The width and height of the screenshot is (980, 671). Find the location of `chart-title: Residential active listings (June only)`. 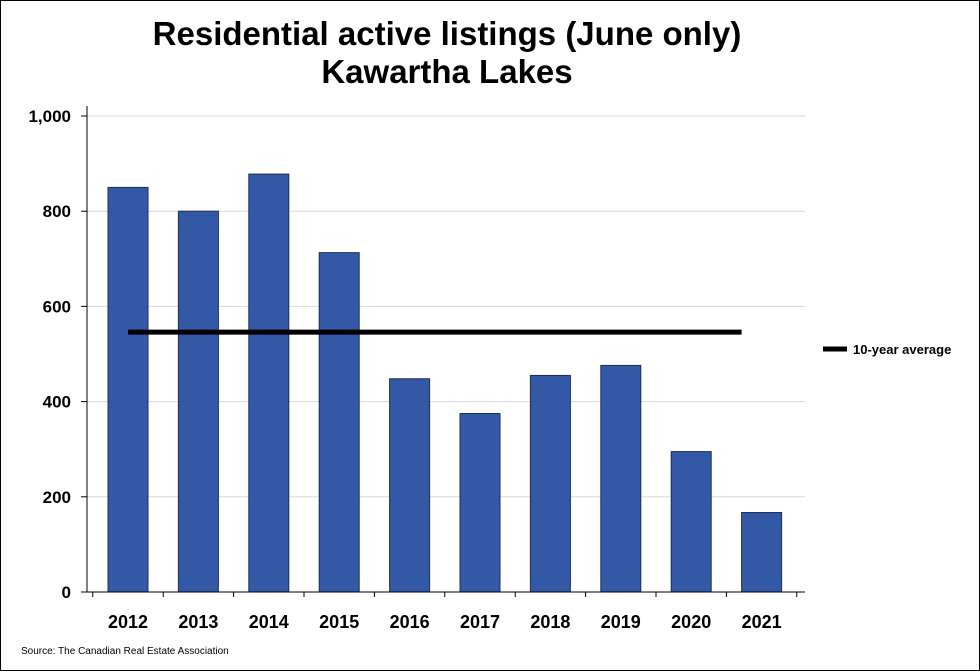

chart-title: Residential active listings (June only) is located at coordinates (447, 33).